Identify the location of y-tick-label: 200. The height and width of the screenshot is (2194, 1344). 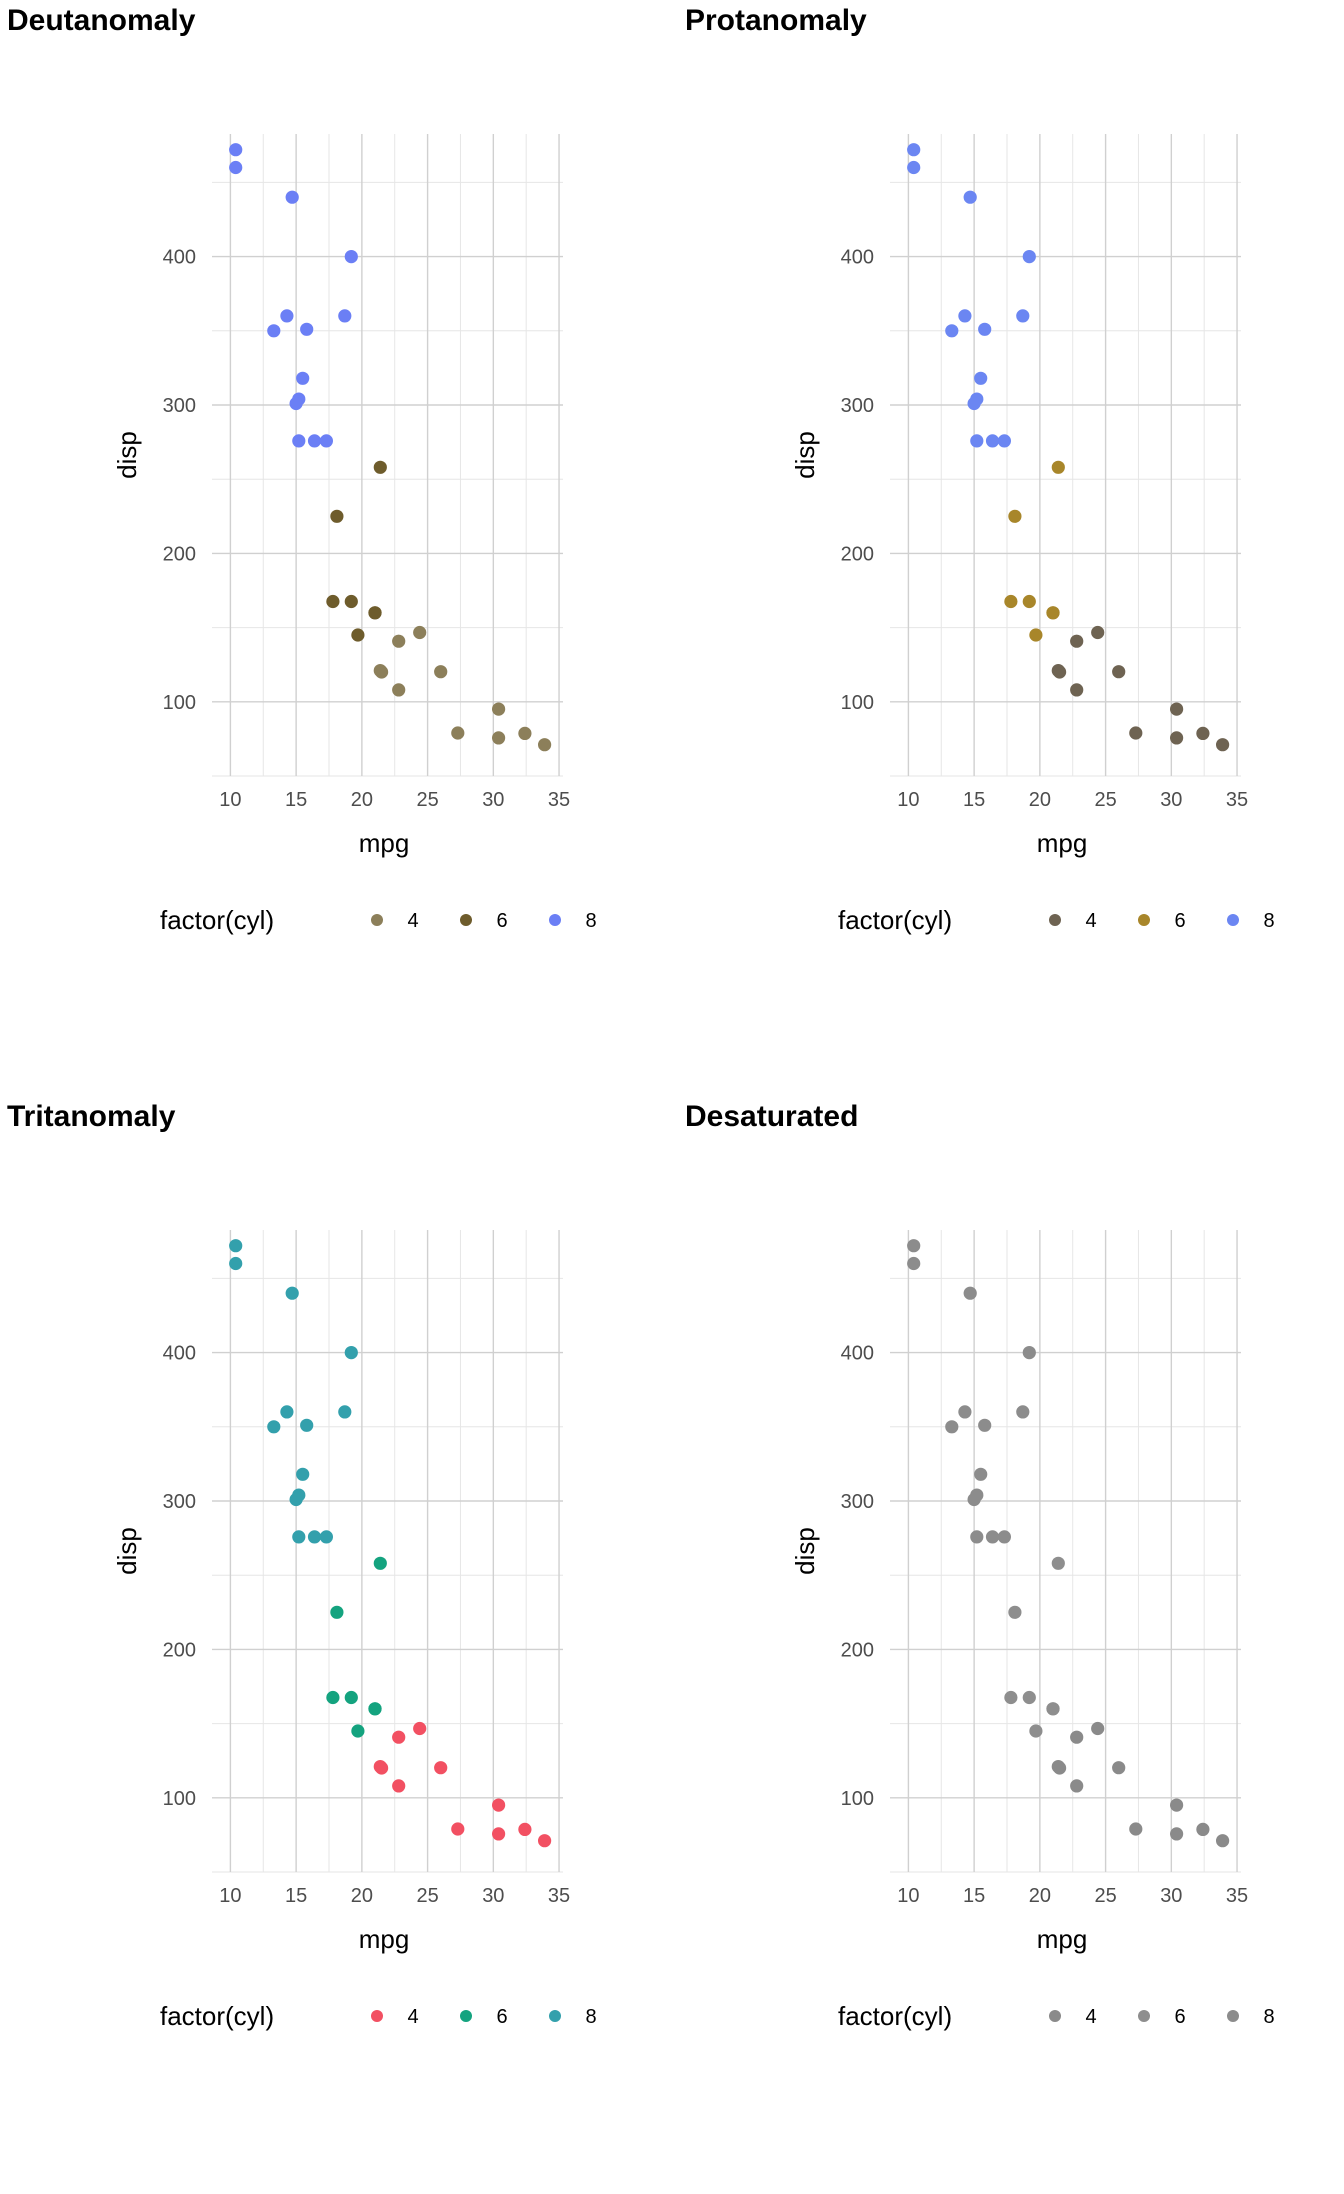
(857, 554).